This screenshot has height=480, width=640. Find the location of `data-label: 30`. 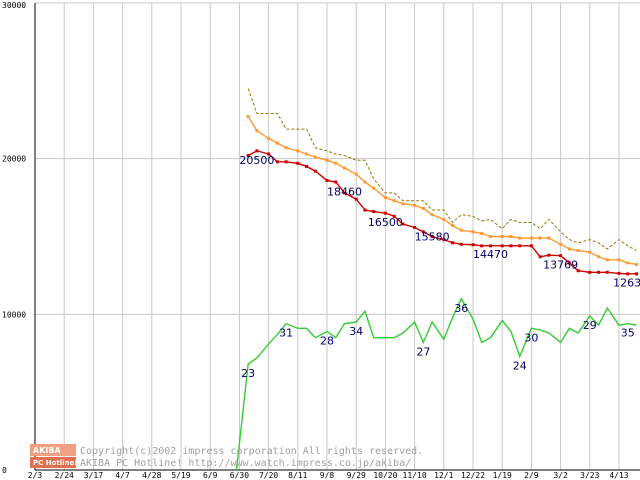

data-label: 30 is located at coordinates (531, 337).